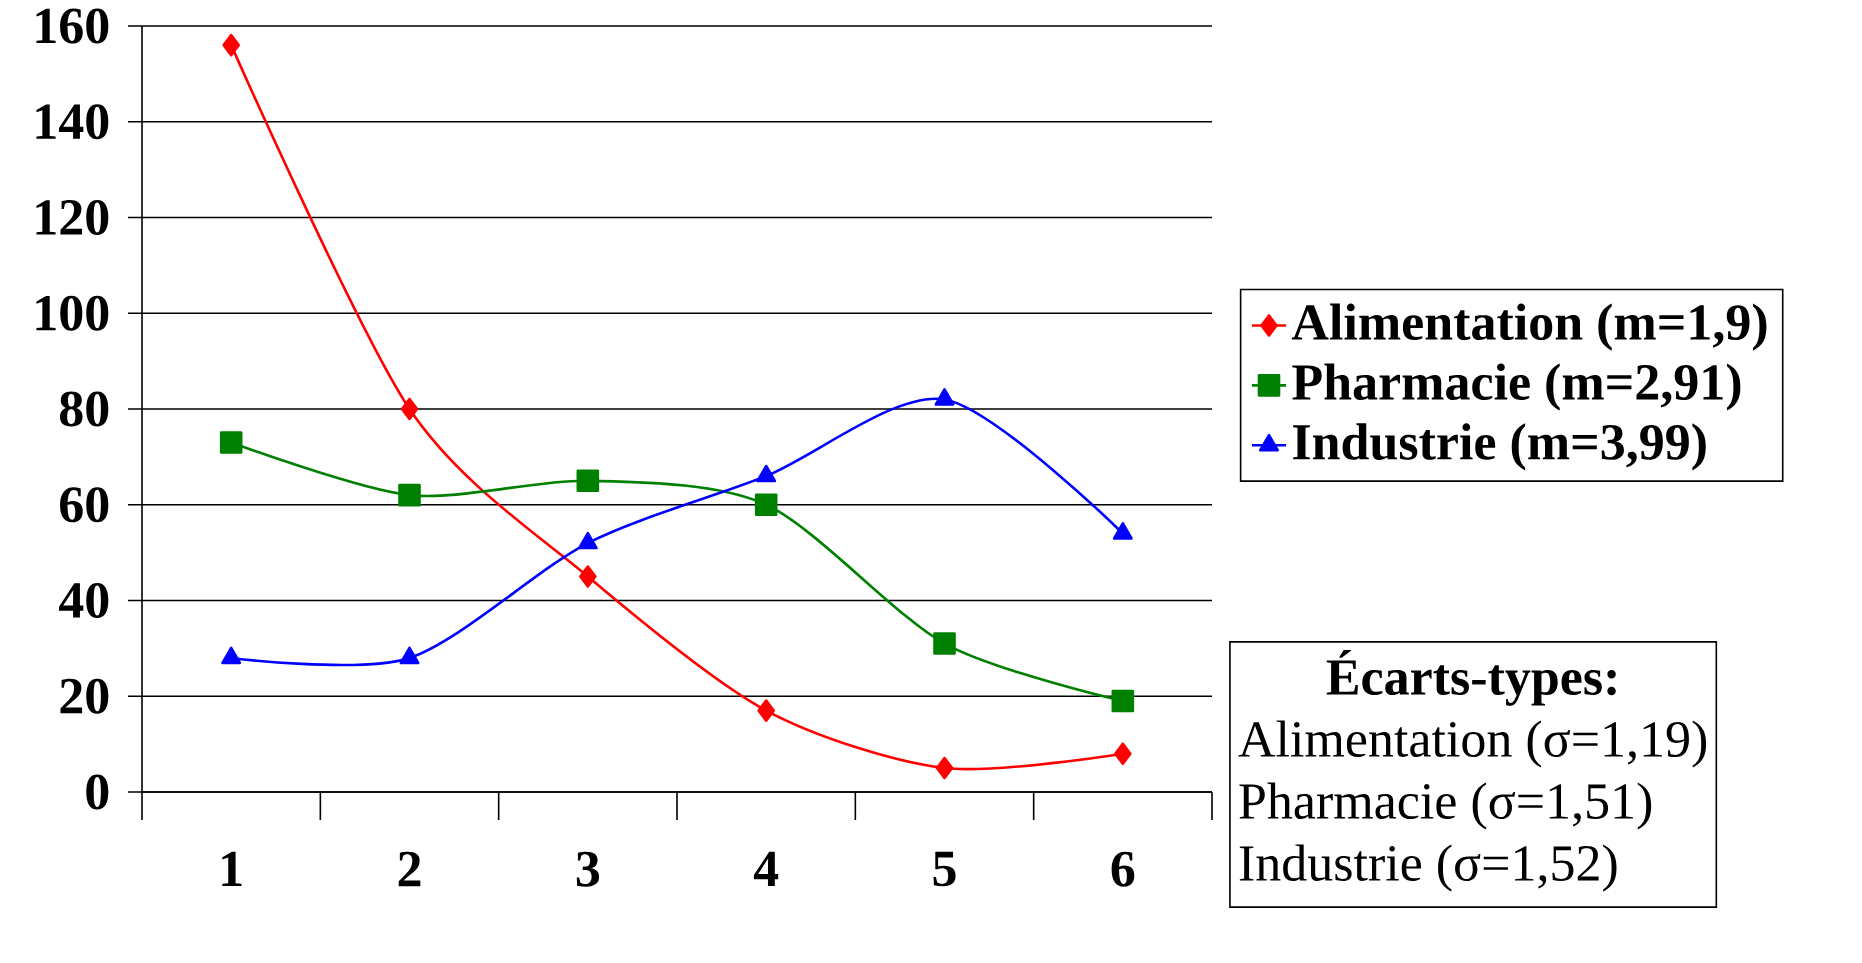 This screenshot has height=963, width=1862. I want to click on x-tick-label: 5, so click(944, 869).